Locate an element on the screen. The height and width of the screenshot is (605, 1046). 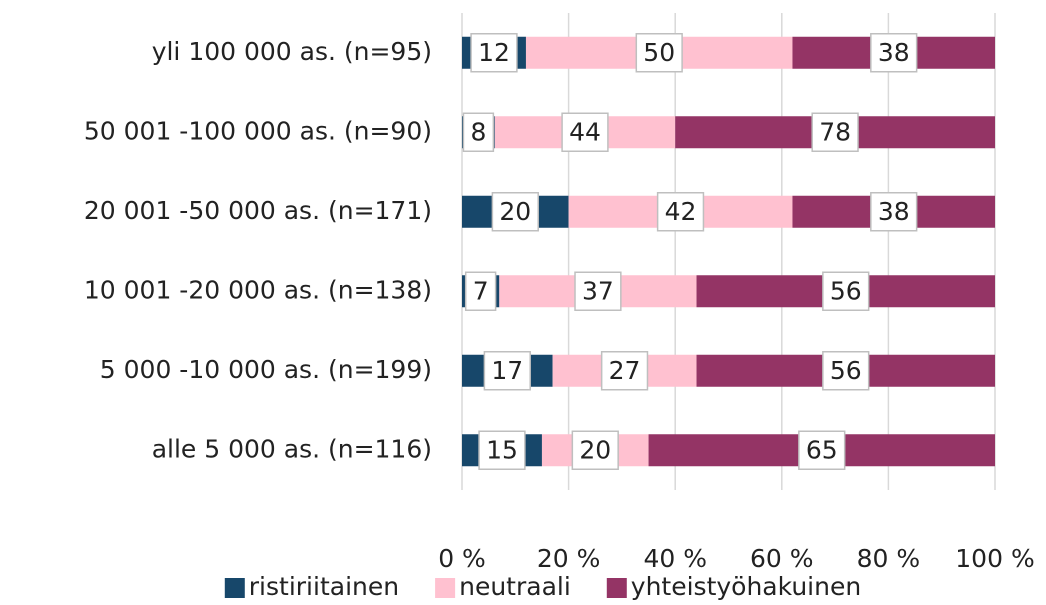
data-label: 27 is located at coordinates (625, 370).